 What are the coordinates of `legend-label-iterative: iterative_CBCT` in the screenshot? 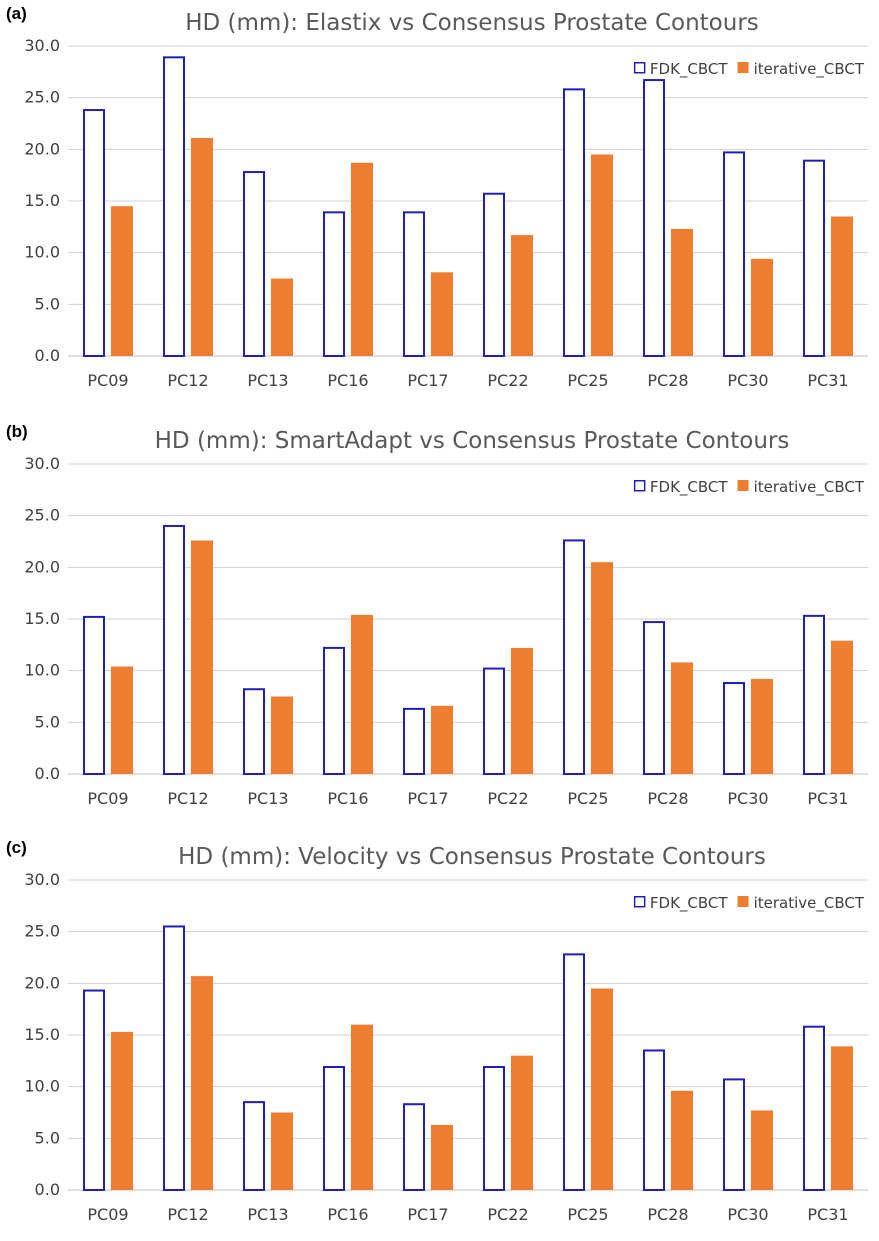 It's located at (809, 69).